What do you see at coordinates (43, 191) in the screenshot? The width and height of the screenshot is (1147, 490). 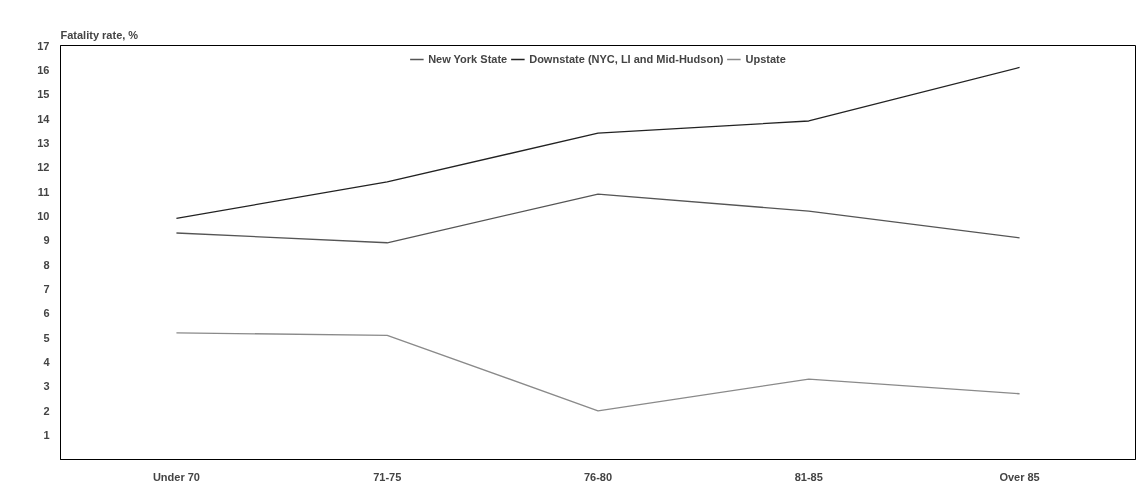 I see `y-tick-label: 11` at bounding box center [43, 191].